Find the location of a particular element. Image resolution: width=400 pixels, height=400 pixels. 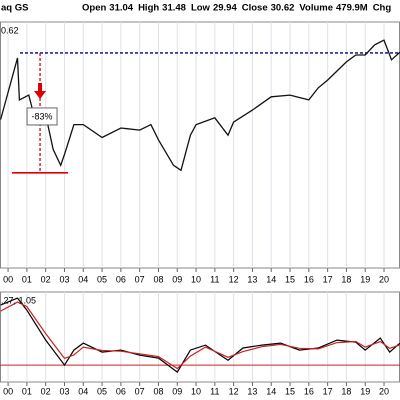

symbol: aq GS is located at coordinates (14, 8).